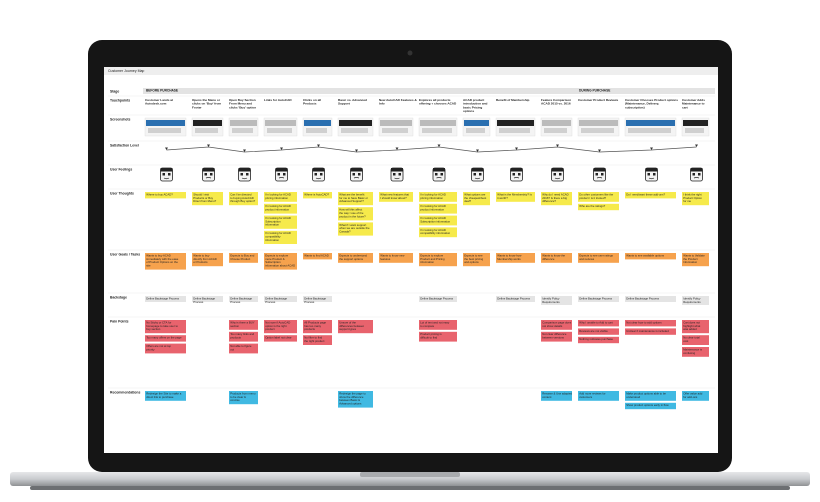 Image resolution: width=820 pixels, height=502 pixels. I want to click on row-label: Pain Points, so click(119, 321).